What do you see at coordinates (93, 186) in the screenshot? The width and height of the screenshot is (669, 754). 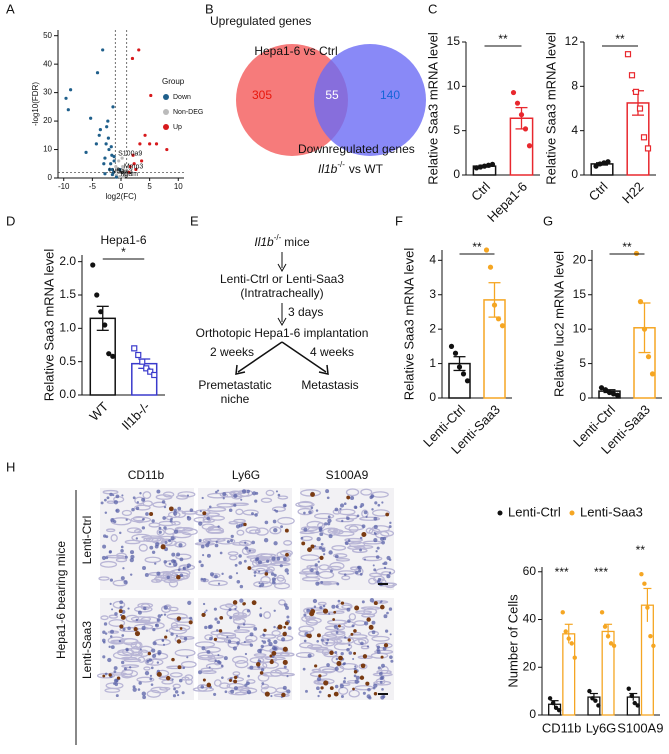 I see `x-tick-label: -5` at bounding box center [93, 186].